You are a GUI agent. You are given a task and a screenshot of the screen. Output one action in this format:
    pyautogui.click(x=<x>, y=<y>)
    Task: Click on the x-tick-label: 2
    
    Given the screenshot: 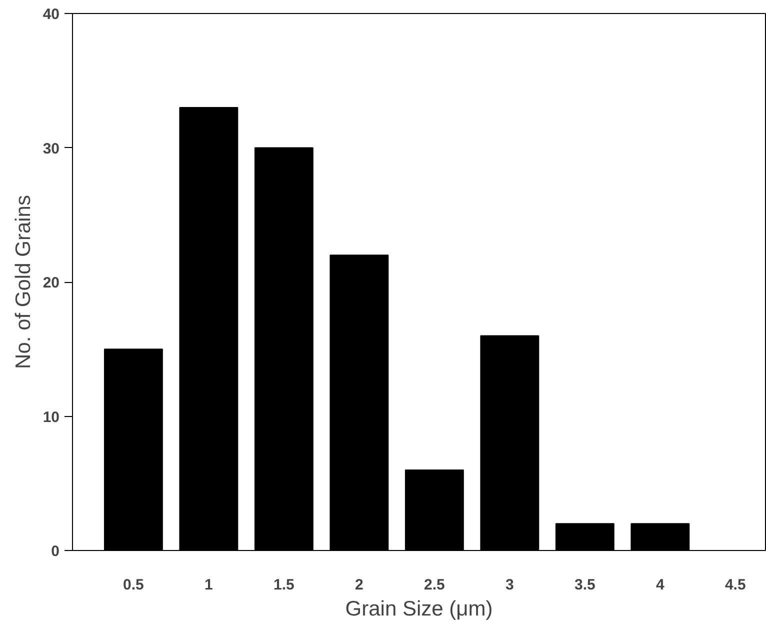 What is the action you would take?
    pyautogui.click(x=359, y=585)
    